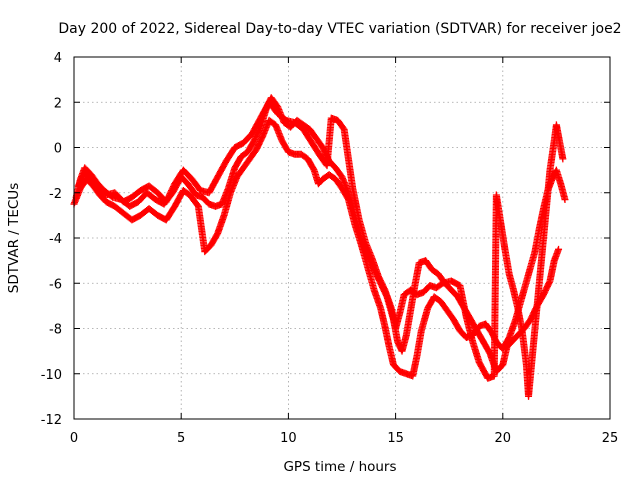 The height and width of the screenshot is (480, 640). What do you see at coordinates (14, 238) in the screenshot?
I see `y-axis-title: SDTVAR / TECUs` at bounding box center [14, 238].